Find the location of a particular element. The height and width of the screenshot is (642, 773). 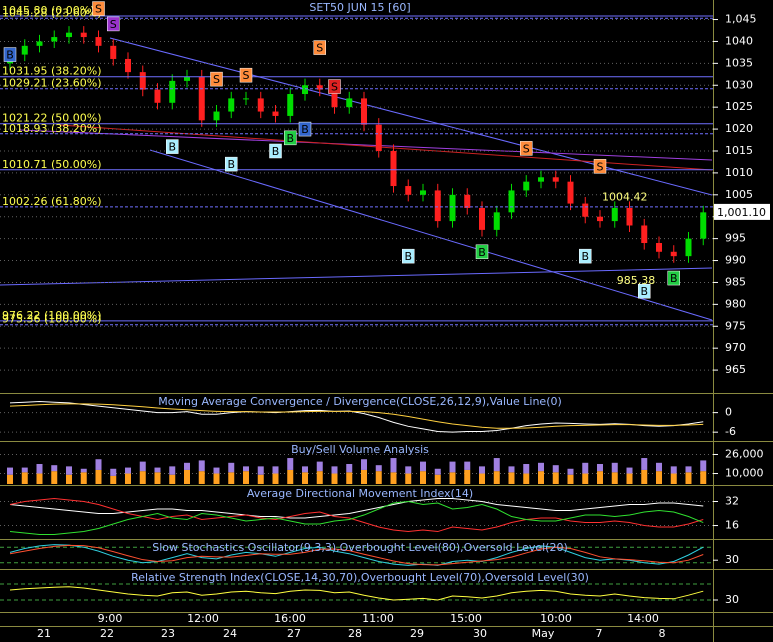

fib-label: 1021.22 (50.00%) is located at coordinates (52, 118).